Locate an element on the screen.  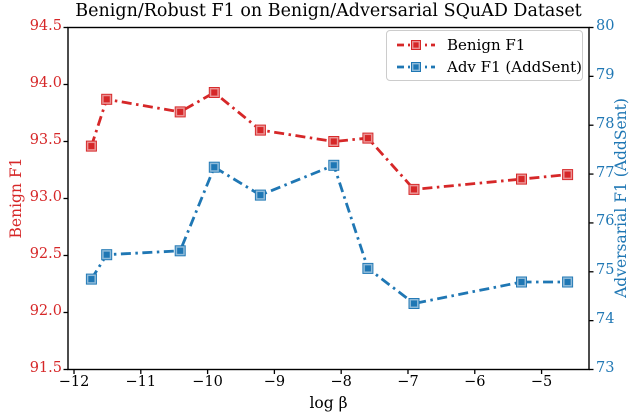
x-tick-label: −6 is located at coordinates (475, 382).